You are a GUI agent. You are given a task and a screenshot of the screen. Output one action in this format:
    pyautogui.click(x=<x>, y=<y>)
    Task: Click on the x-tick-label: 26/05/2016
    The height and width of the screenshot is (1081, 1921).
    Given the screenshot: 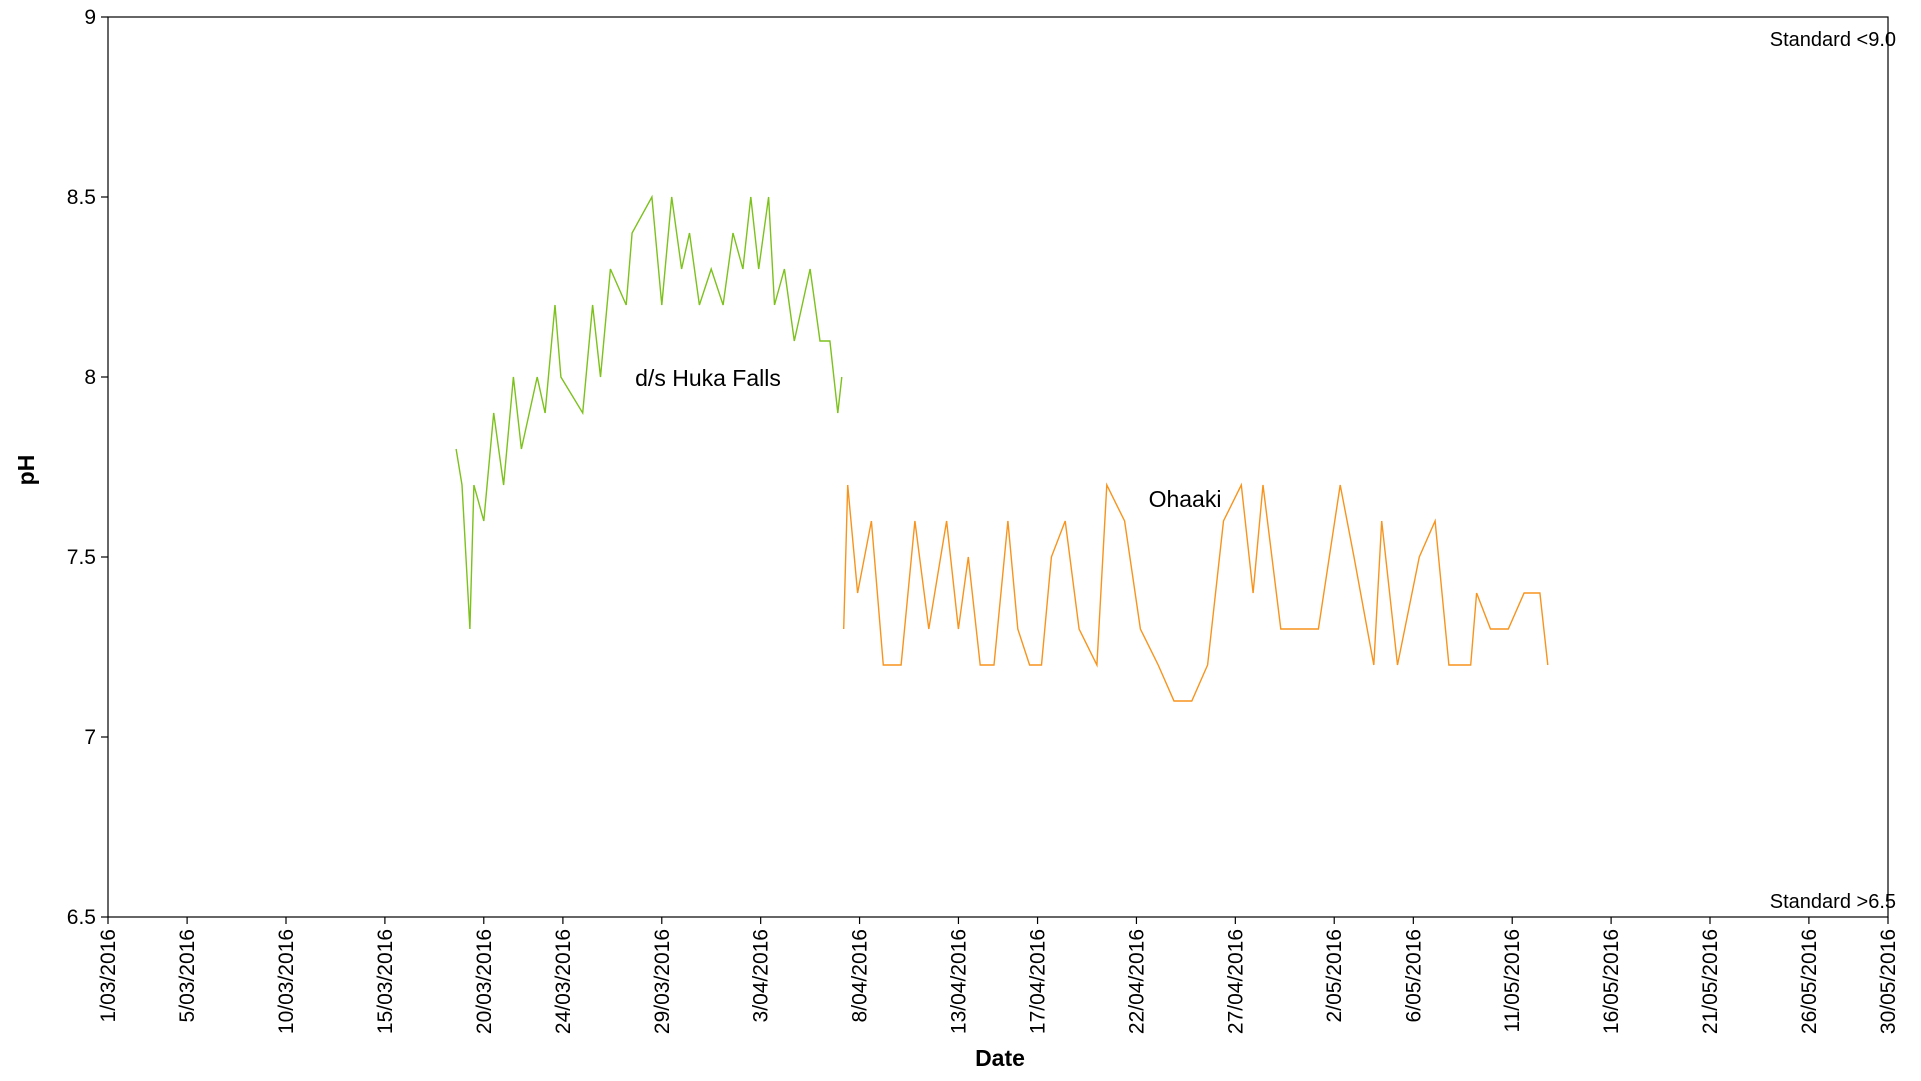 What is the action you would take?
    pyautogui.click(x=1809, y=981)
    